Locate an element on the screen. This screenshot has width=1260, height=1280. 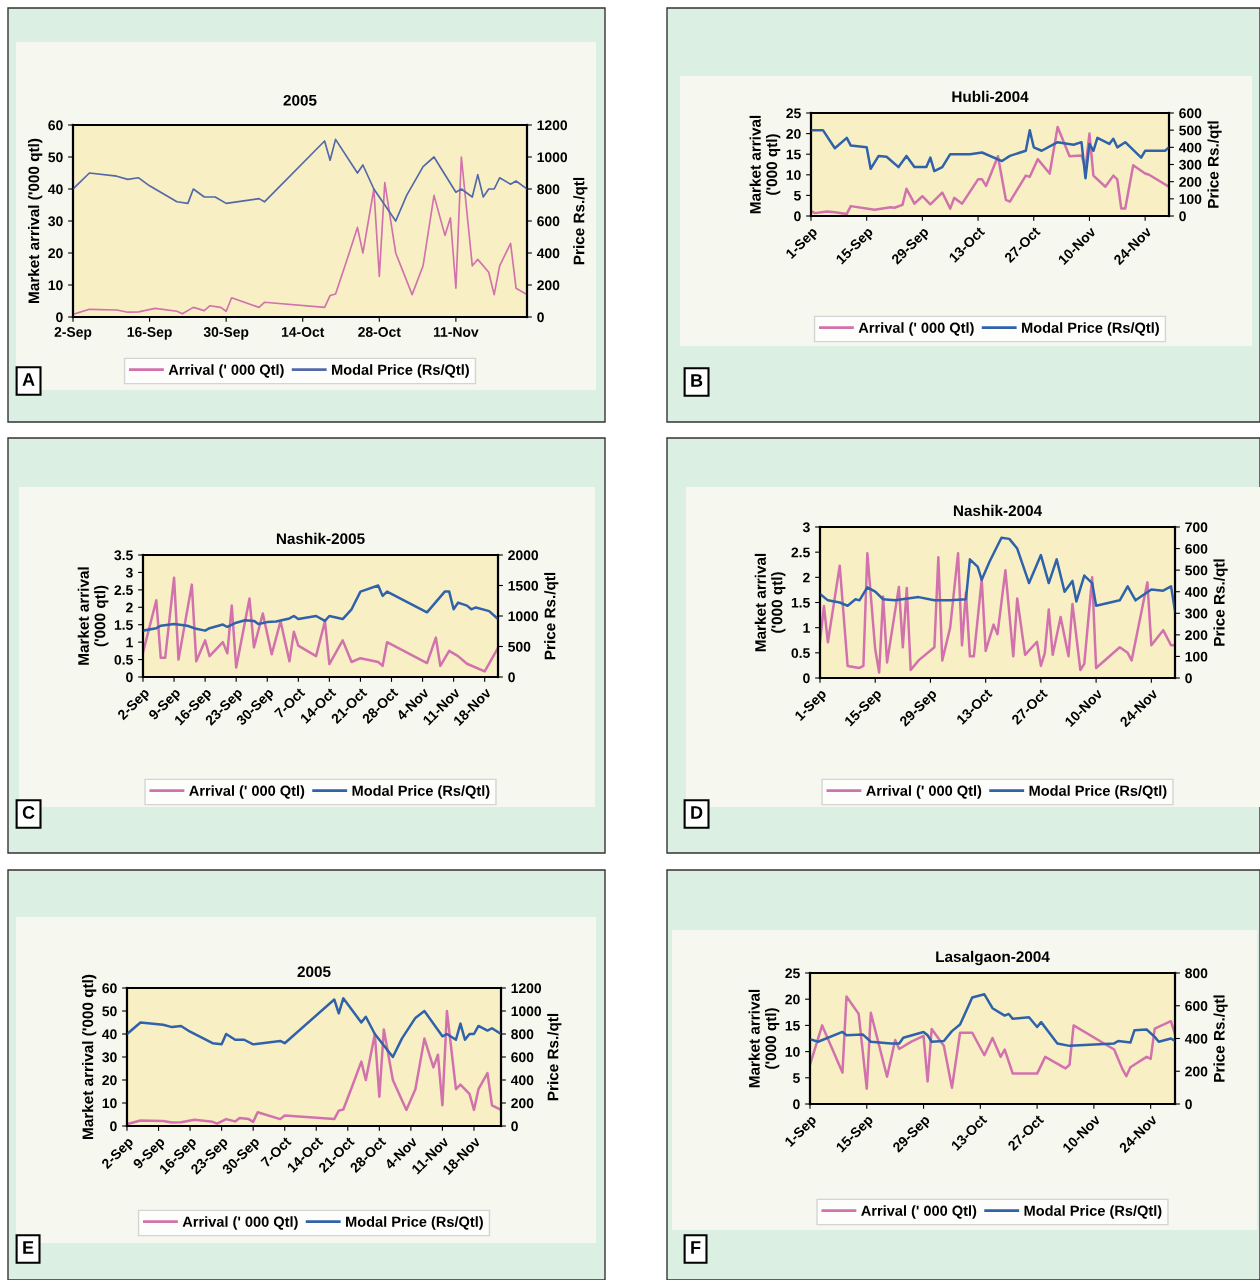
x-tick-label: 2-Sep is located at coordinates (73, 333).